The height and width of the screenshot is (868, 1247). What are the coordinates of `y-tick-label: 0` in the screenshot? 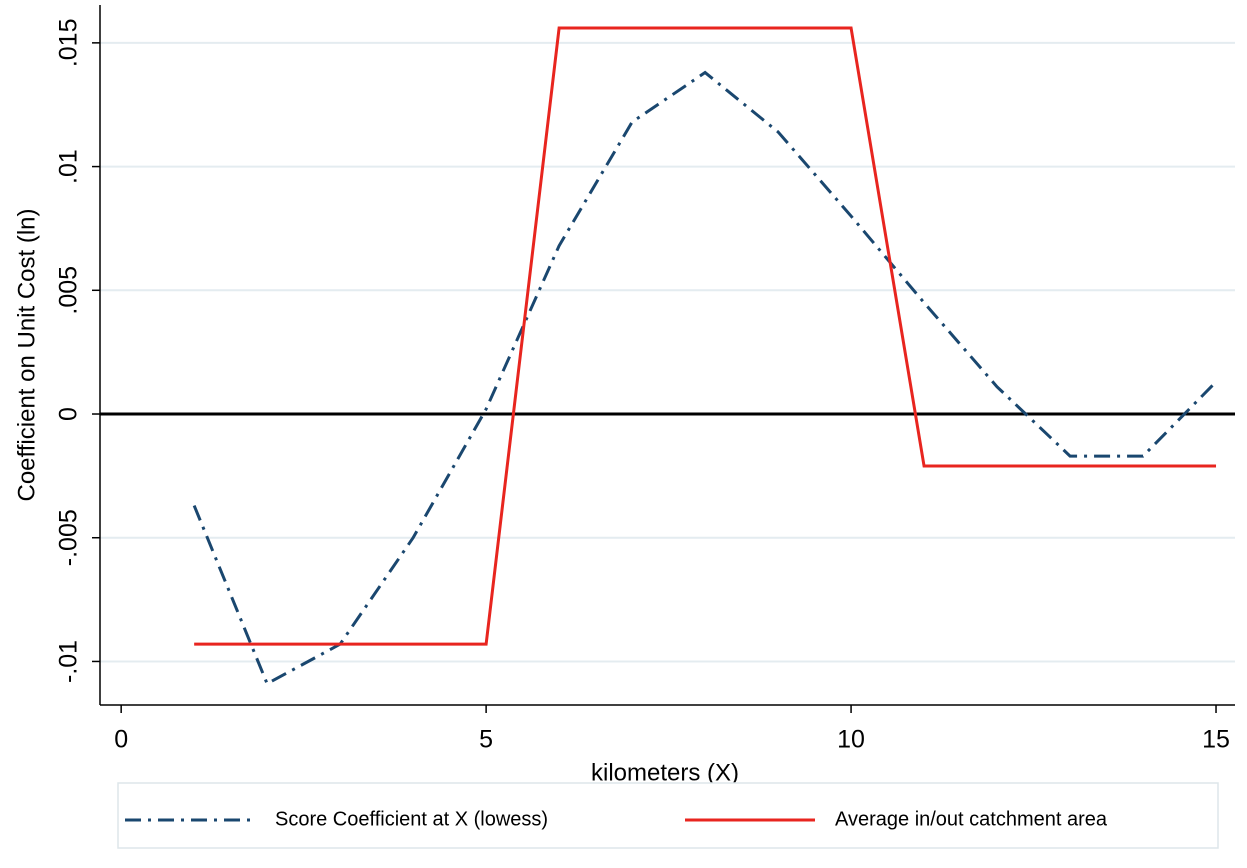 It's located at (69, 414).